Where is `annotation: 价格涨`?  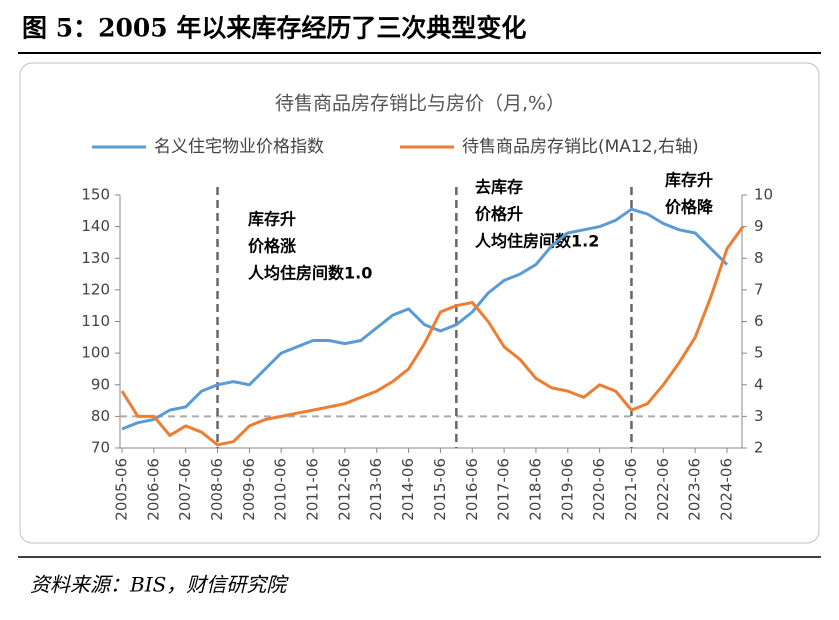 annotation: 价格涨 is located at coordinates (272, 246).